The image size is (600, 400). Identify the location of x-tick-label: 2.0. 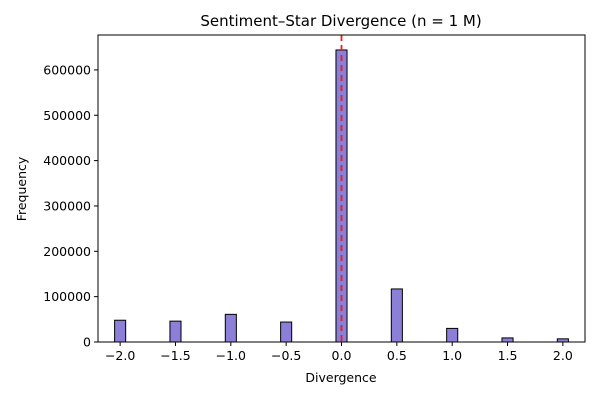
(563, 355).